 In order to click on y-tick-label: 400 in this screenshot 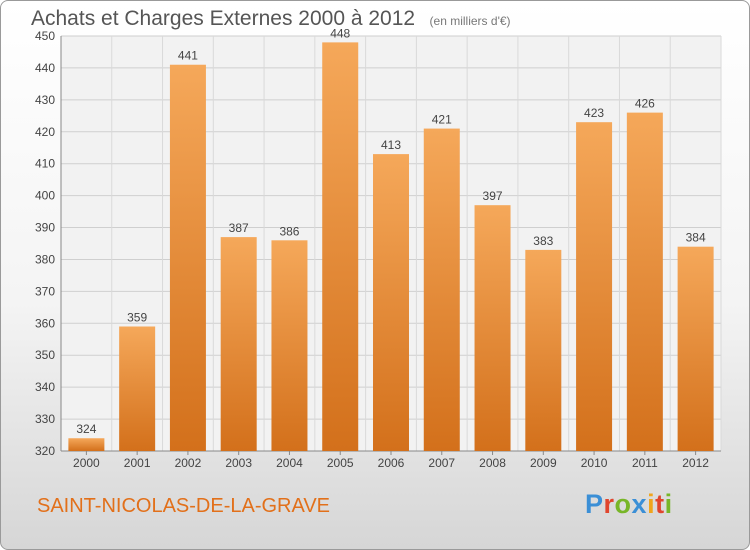, I will do `click(45, 196)`.